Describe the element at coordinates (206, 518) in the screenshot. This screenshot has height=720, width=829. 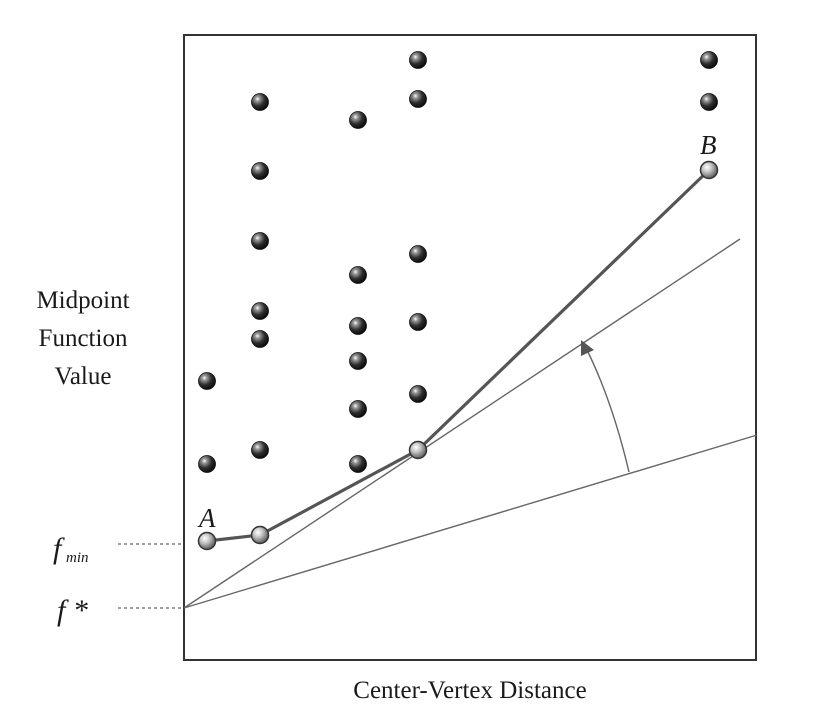
I see `label-a: A` at that location.